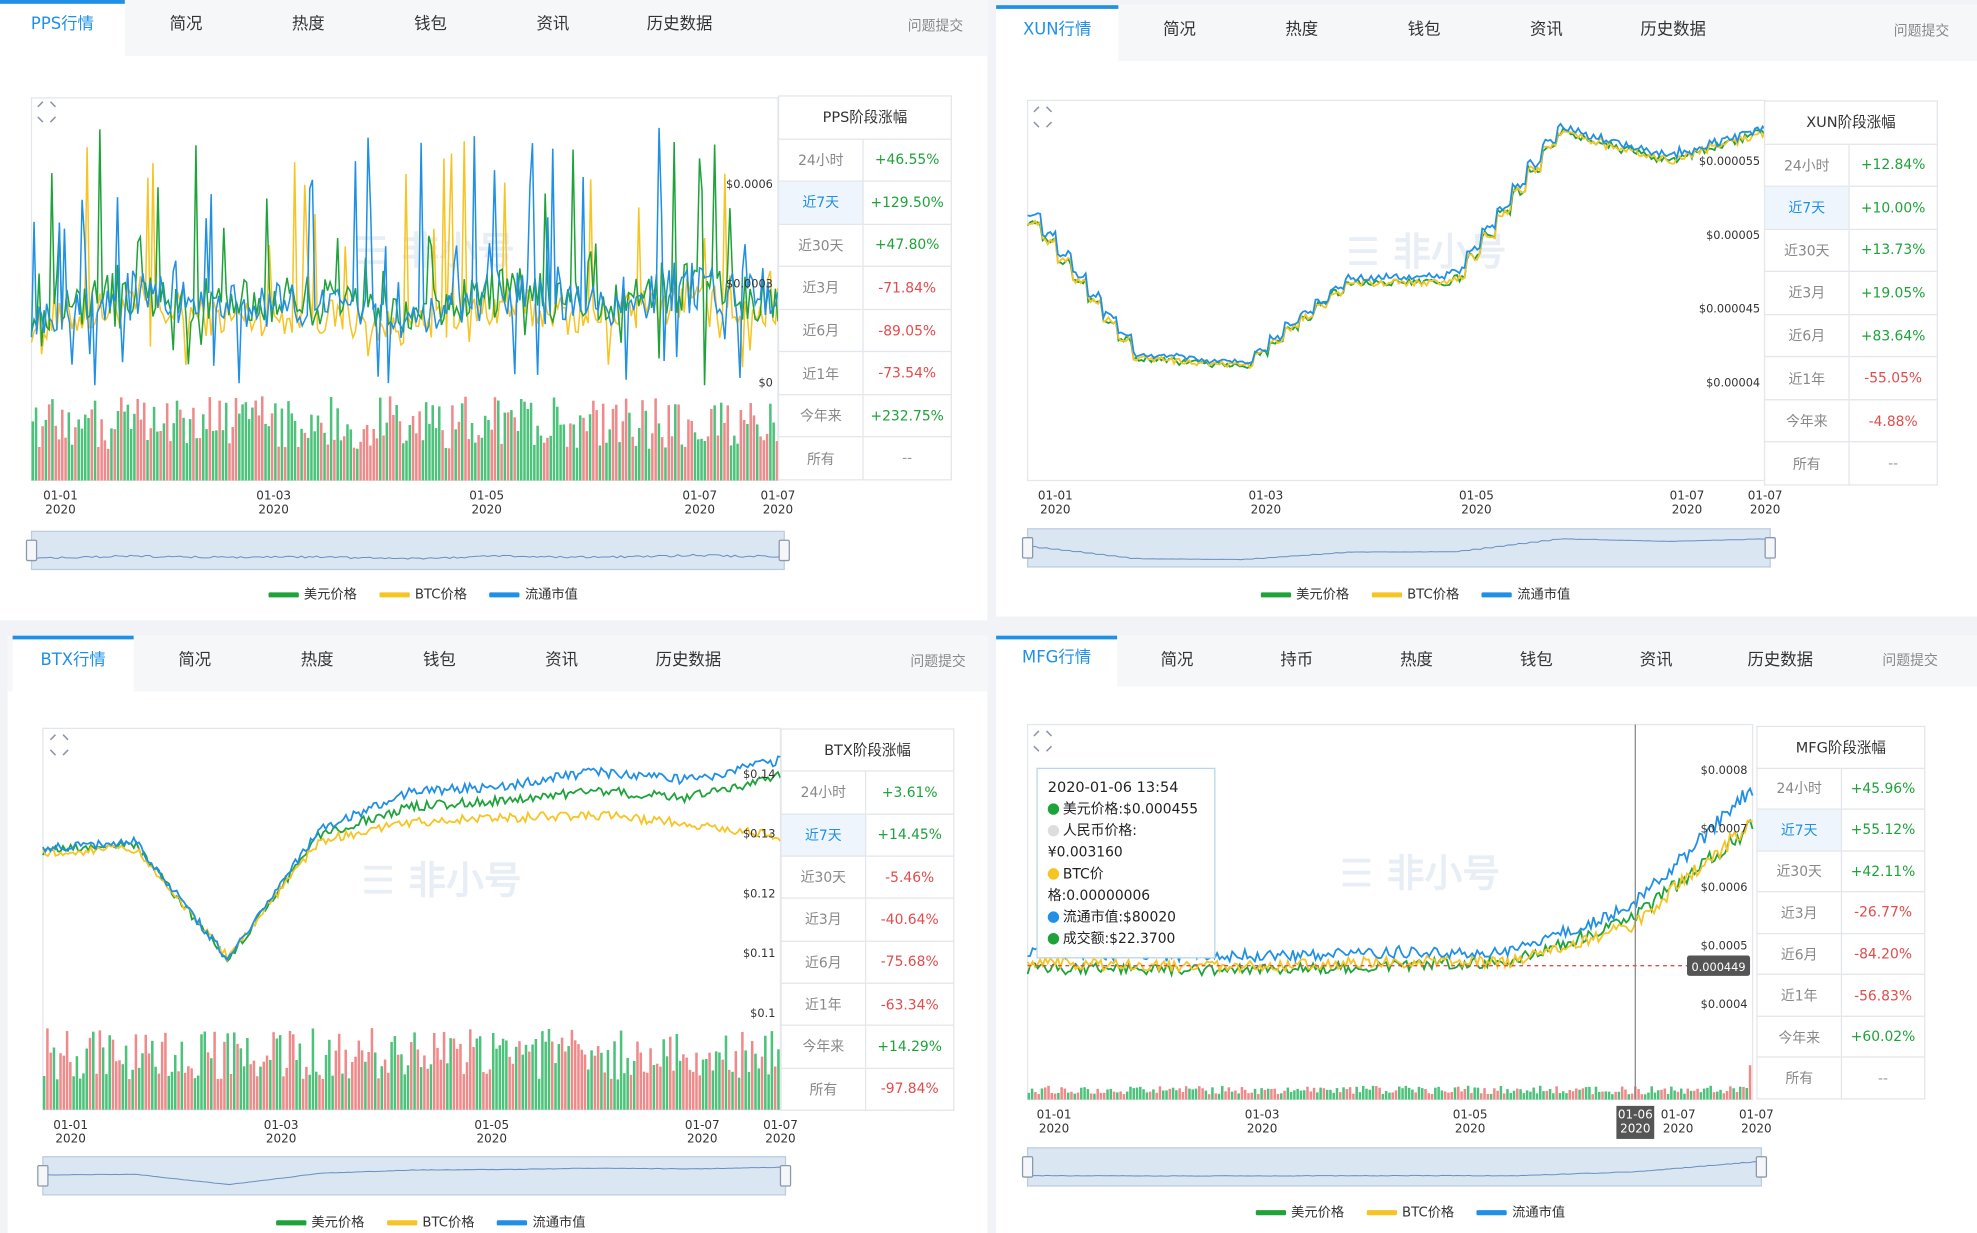 This screenshot has height=1233, width=1977. I want to click on perf-row: 近6月 -75.68%, so click(867, 962).